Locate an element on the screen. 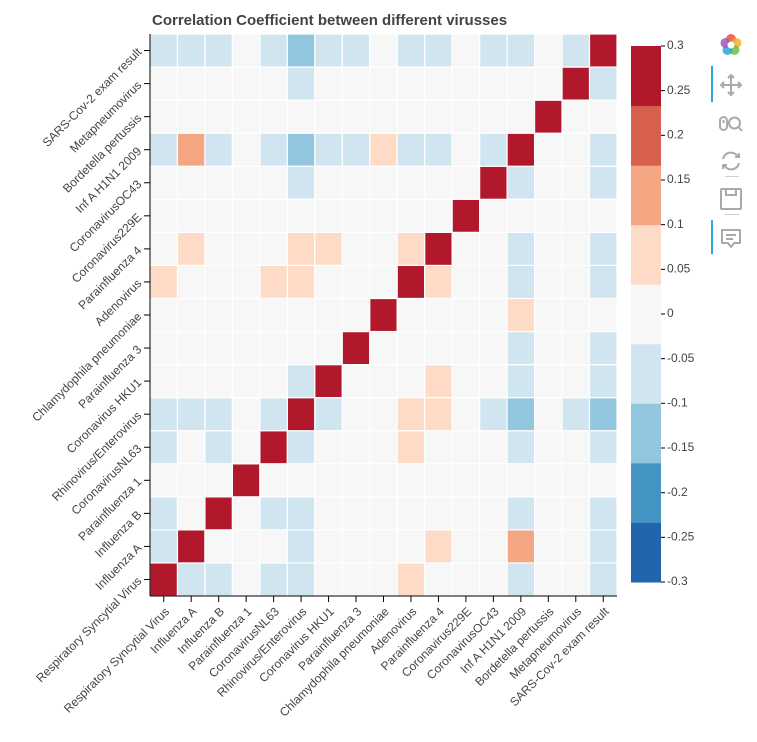 The height and width of the screenshot is (742, 757). wheel-zoom-icon is located at coordinates (731, 125).